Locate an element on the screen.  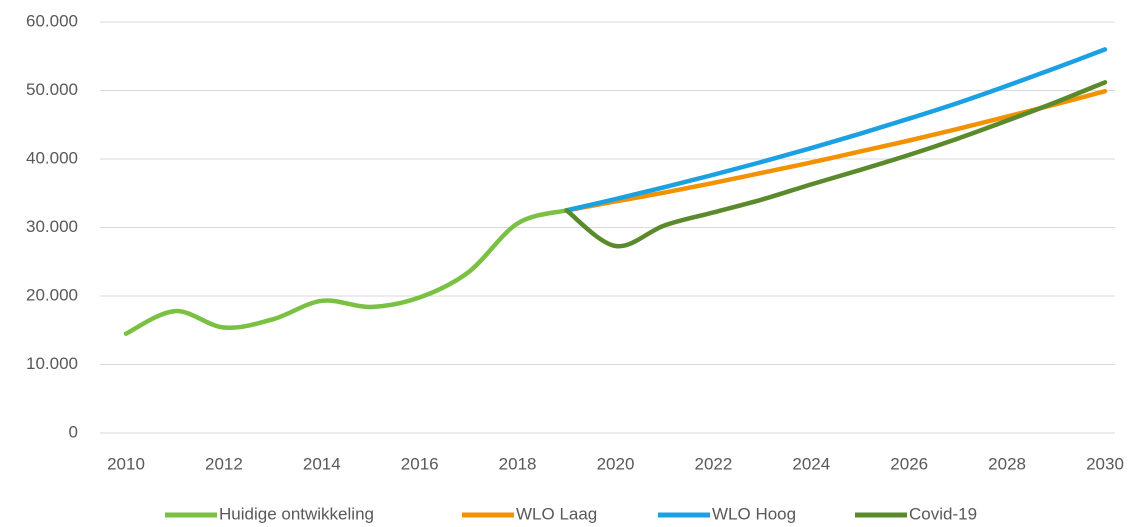
x-tick-label: 2012 is located at coordinates (224, 463).